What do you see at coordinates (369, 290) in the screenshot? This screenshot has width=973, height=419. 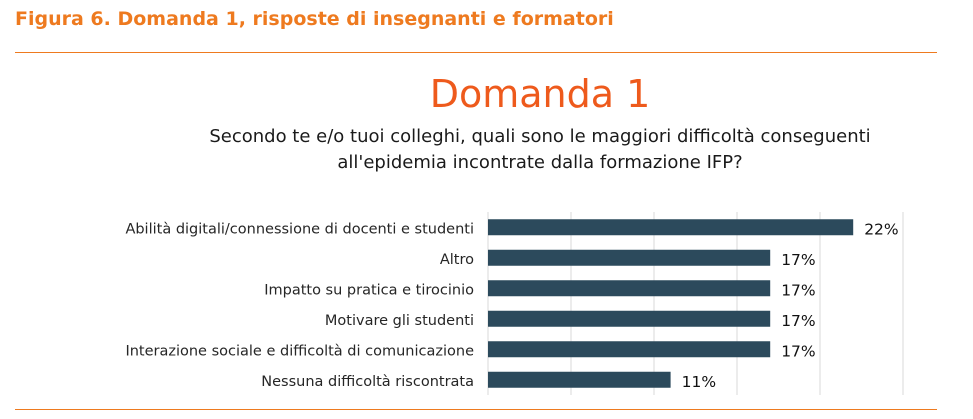 I see `category-label: Impatto su pratica e tirocinio` at bounding box center [369, 290].